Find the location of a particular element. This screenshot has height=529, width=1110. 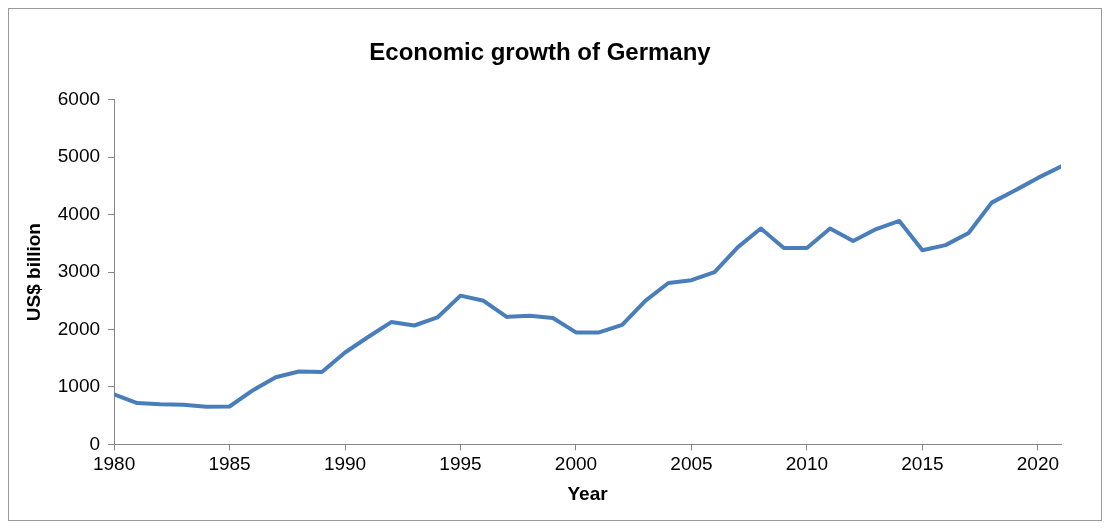

x-axis-title: Year is located at coordinates (588, 493).